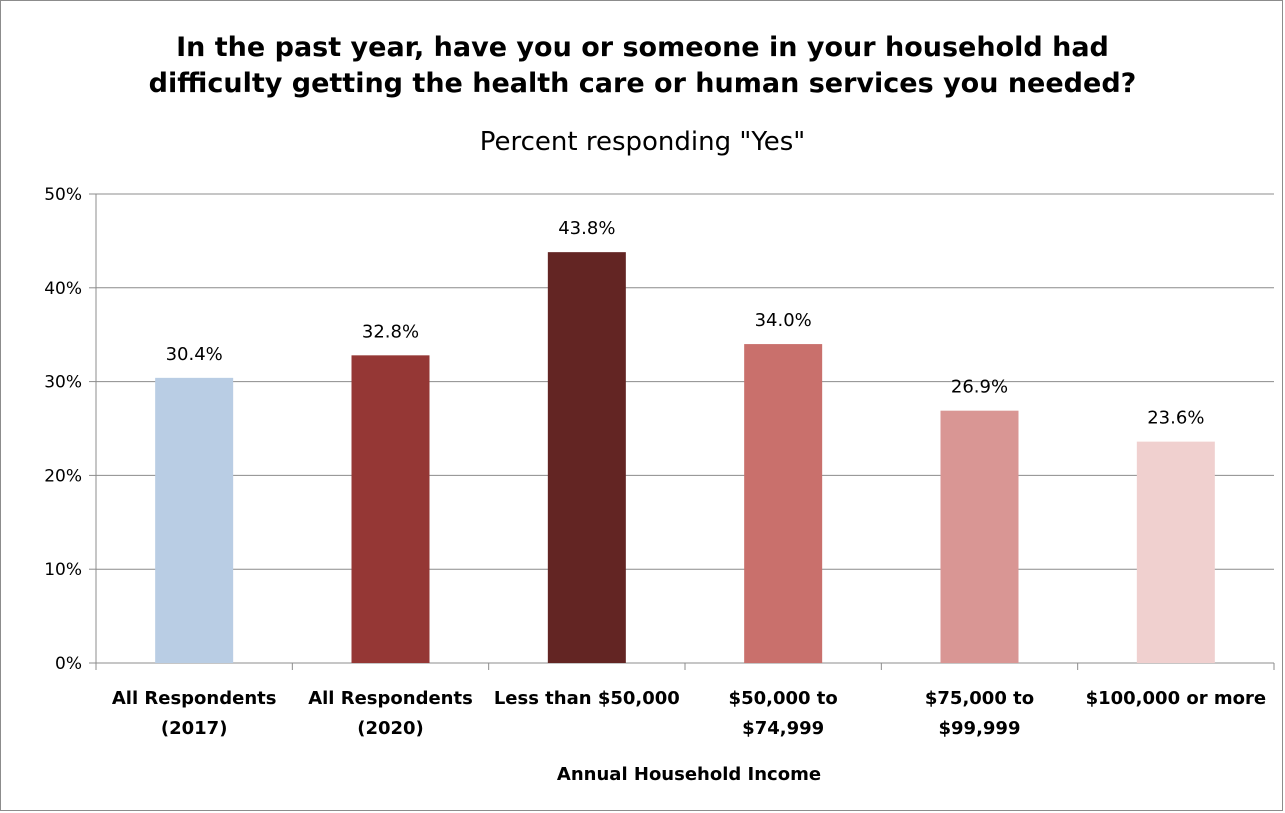 Image resolution: width=1285 pixels, height=813 pixels. Describe the element at coordinates (63, 476) in the screenshot. I see `y-tick-label: 20%` at that location.